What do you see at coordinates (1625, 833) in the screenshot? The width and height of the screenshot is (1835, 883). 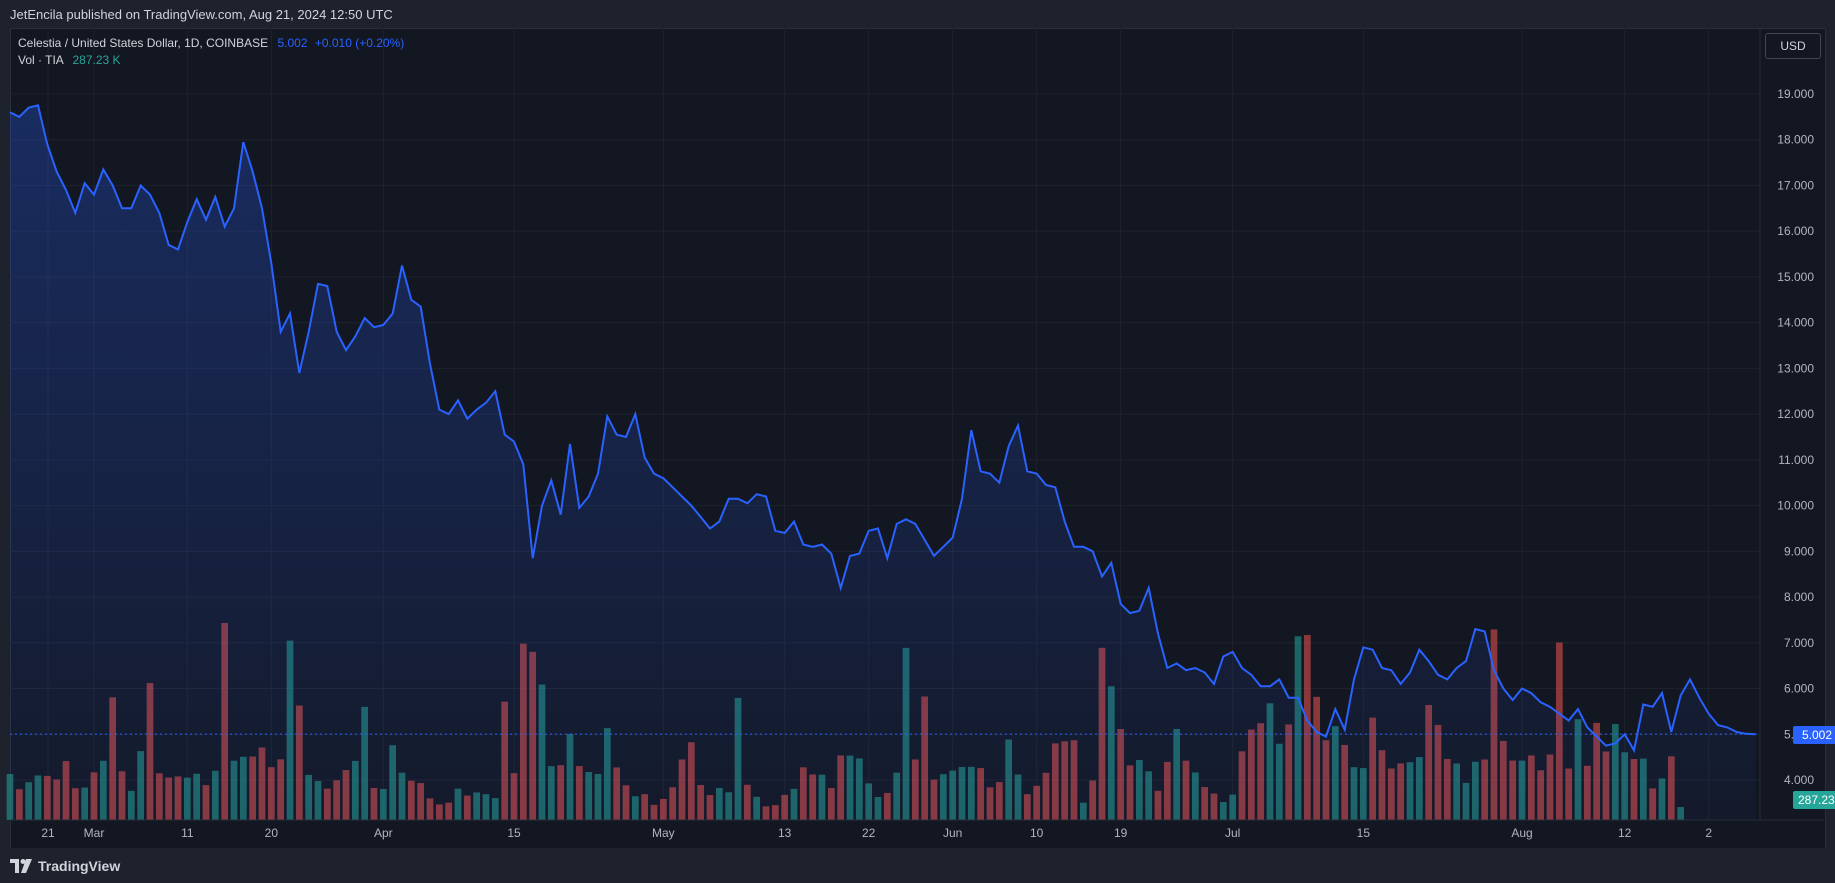 I see `time-tick-label: 12` at bounding box center [1625, 833].